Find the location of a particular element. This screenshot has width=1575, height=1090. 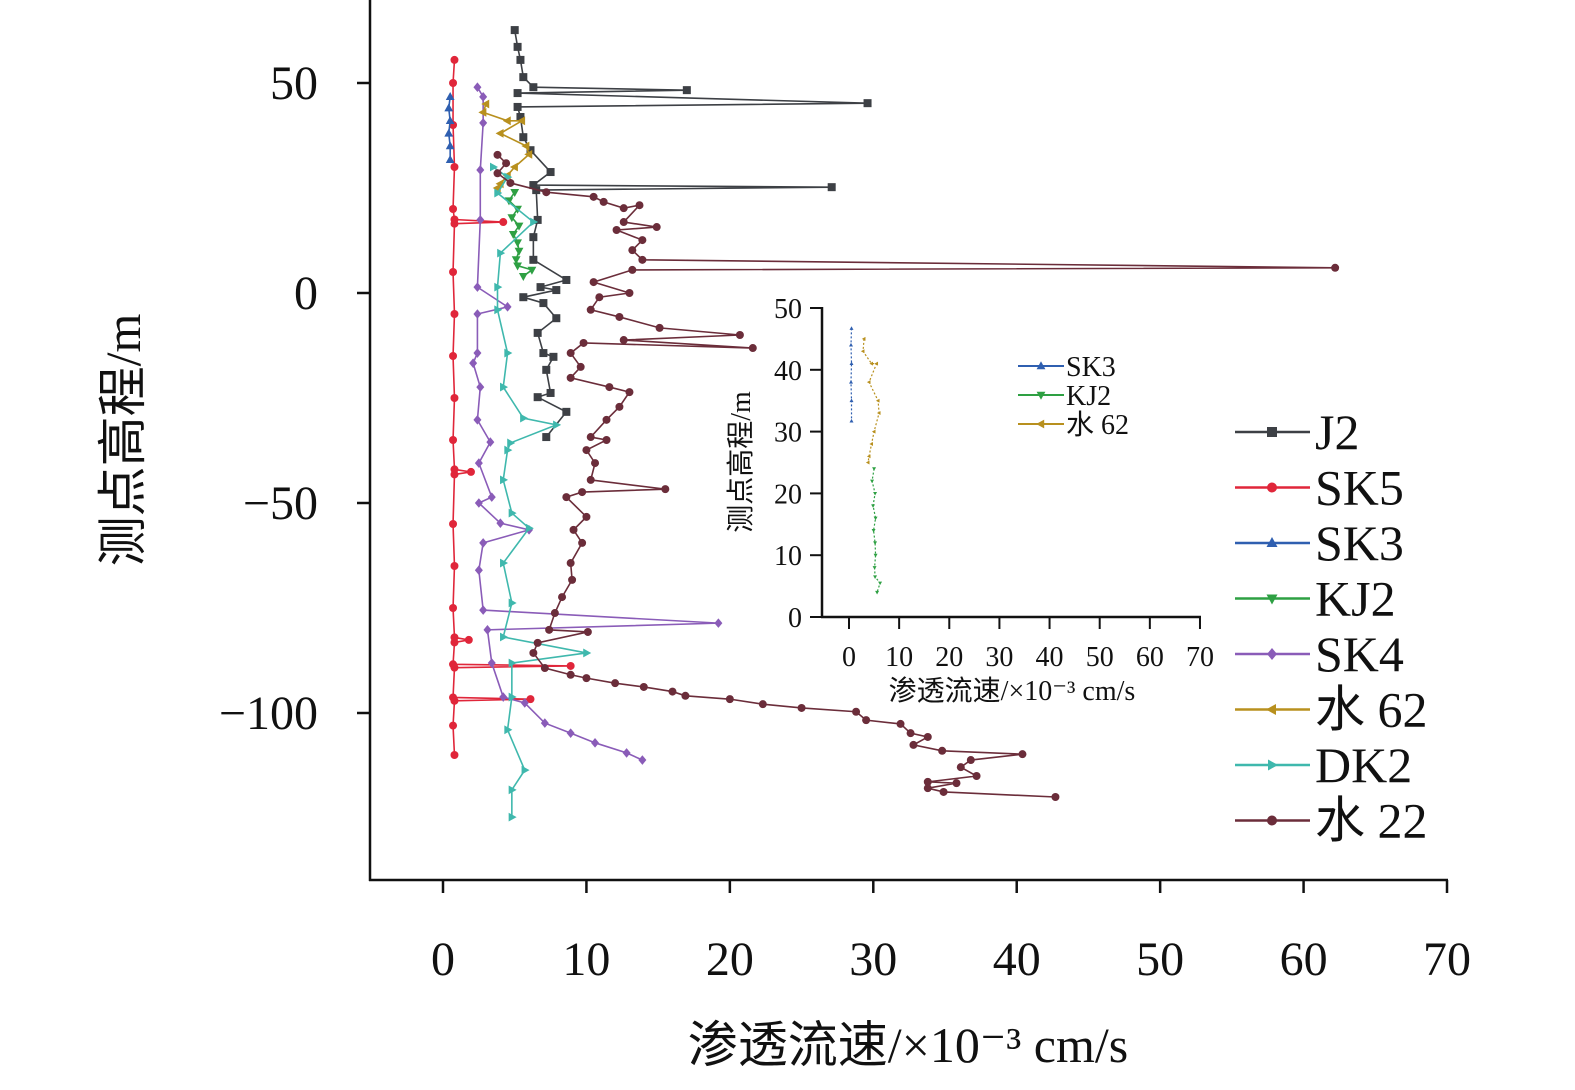

x-tick-label: 30 is located at coordinates (873, 959).